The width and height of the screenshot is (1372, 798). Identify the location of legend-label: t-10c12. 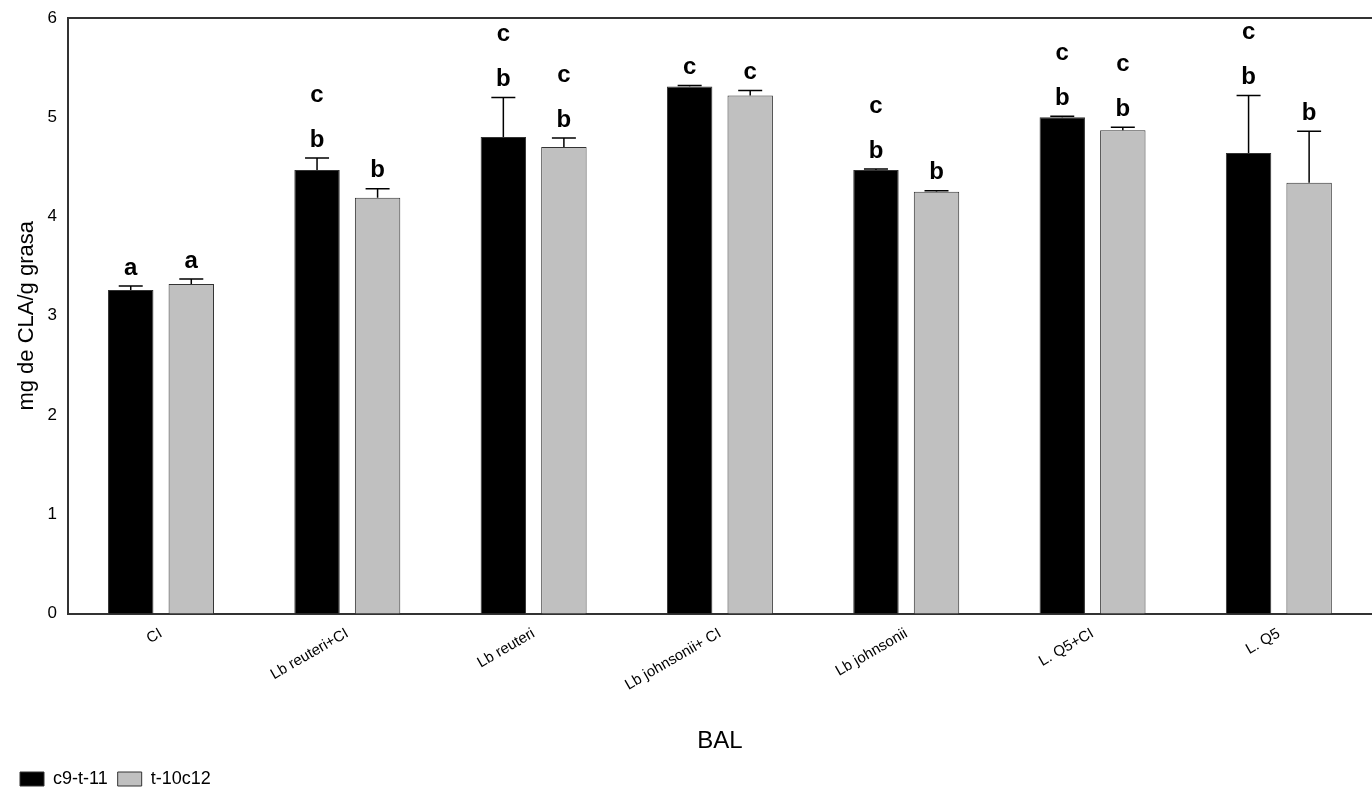
(180, 777).